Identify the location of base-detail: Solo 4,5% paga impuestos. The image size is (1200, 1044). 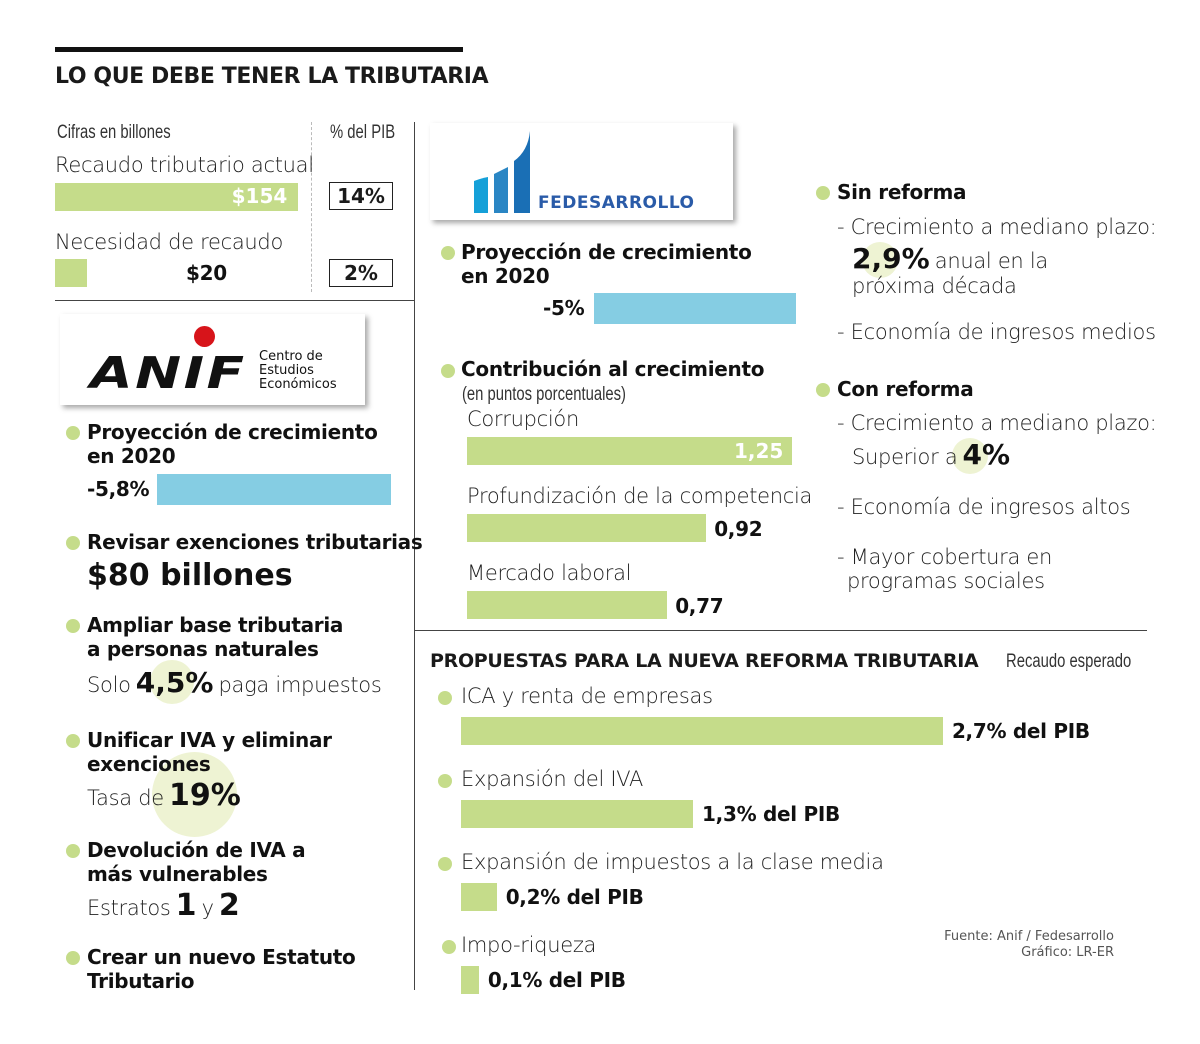
(234, 682).